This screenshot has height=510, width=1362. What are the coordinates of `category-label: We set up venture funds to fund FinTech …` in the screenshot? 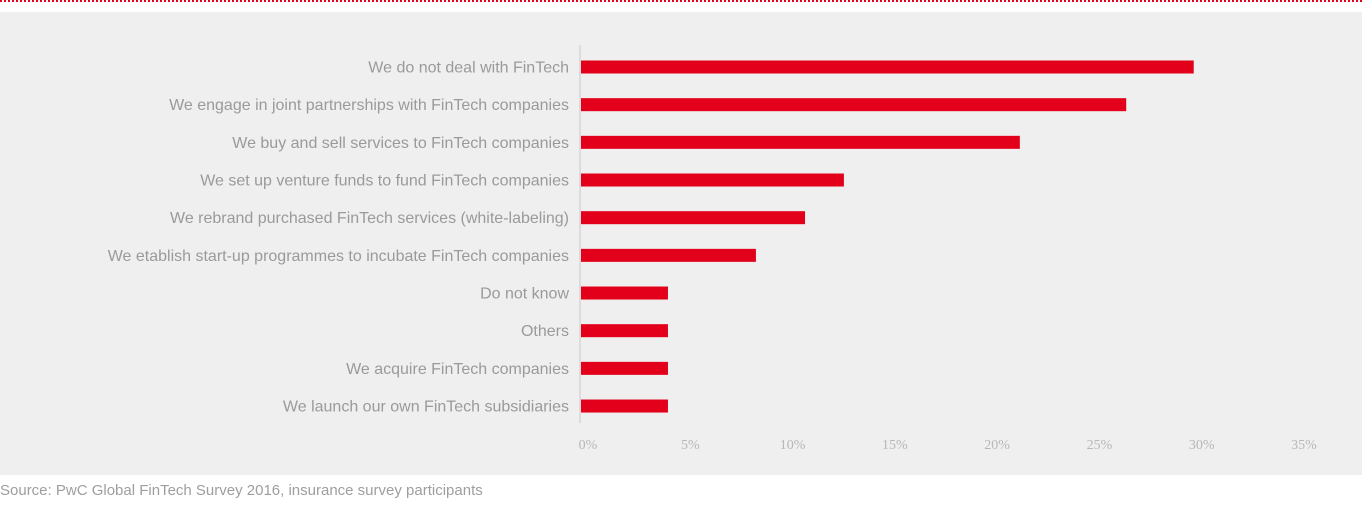 It's located at (384, 181).